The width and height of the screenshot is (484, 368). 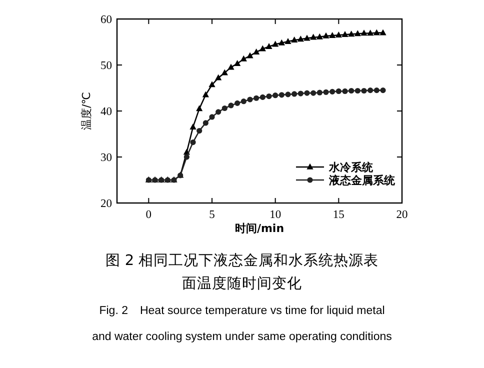 I want to click on caption: Fig. 2 Heat source temperature vs time for liquid metal, so click(x=242, y=311).